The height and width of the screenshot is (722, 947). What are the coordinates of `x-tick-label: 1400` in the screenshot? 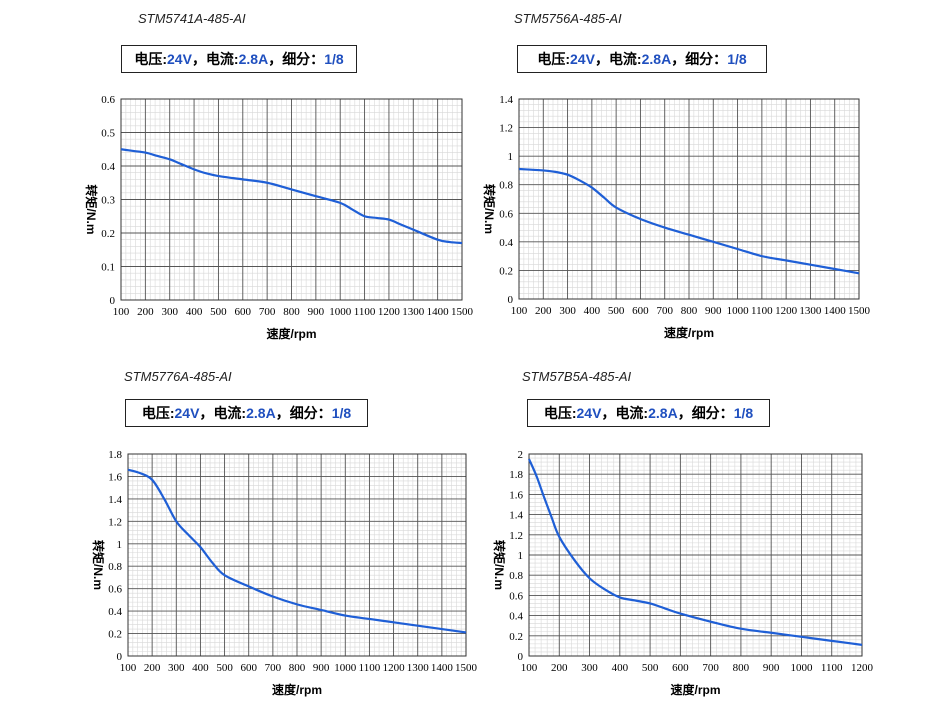 It's located at (835, 311).